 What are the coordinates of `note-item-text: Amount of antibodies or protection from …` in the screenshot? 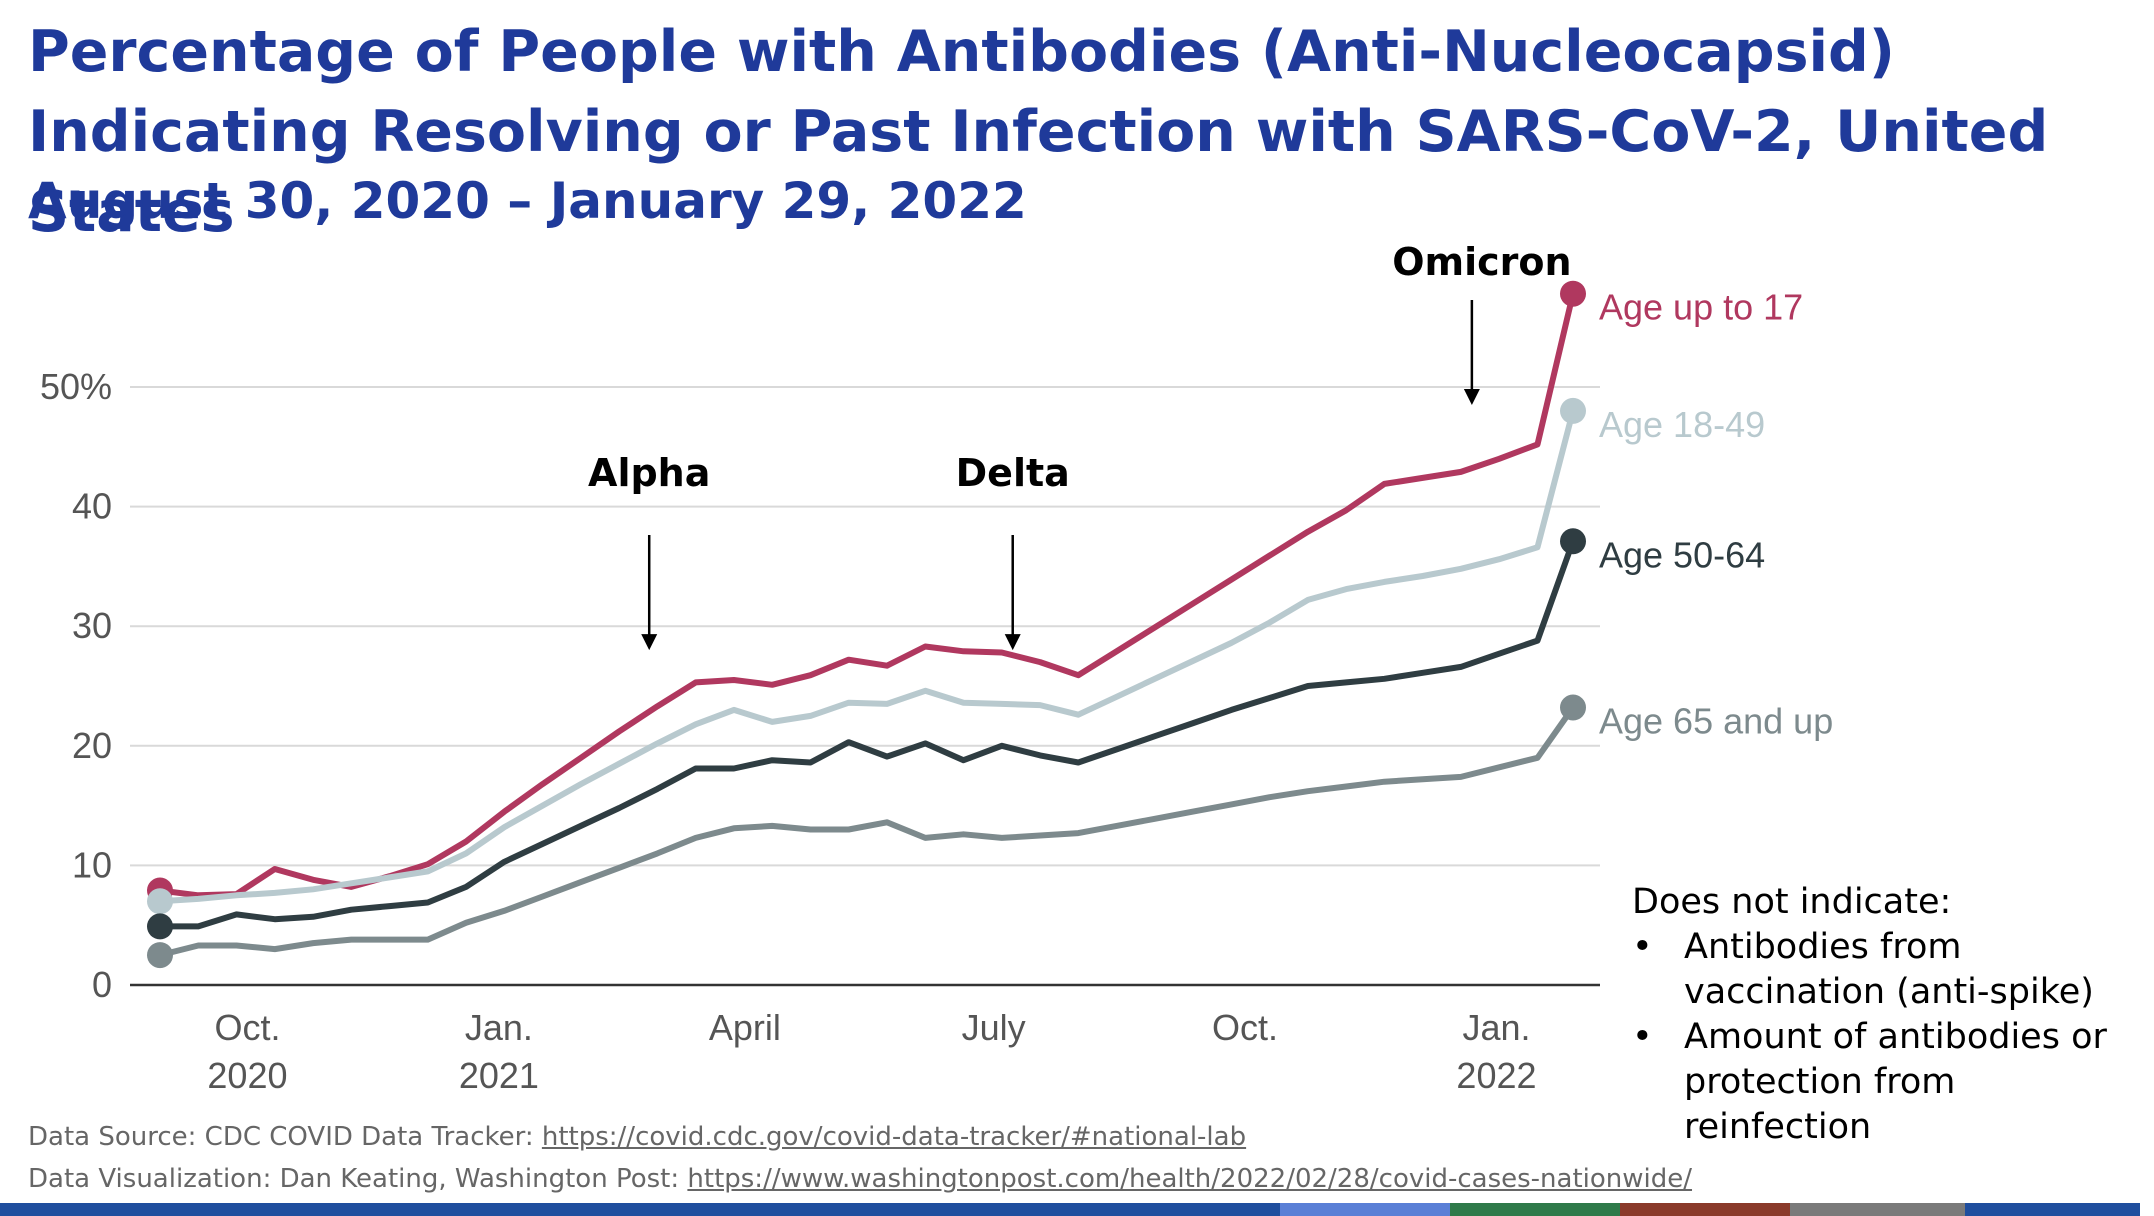 It's located at (1895, 1082).